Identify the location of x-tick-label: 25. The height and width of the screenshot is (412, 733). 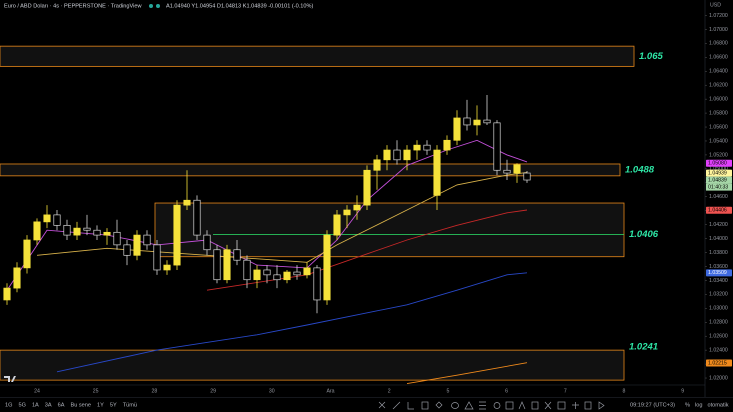
(96, 391).